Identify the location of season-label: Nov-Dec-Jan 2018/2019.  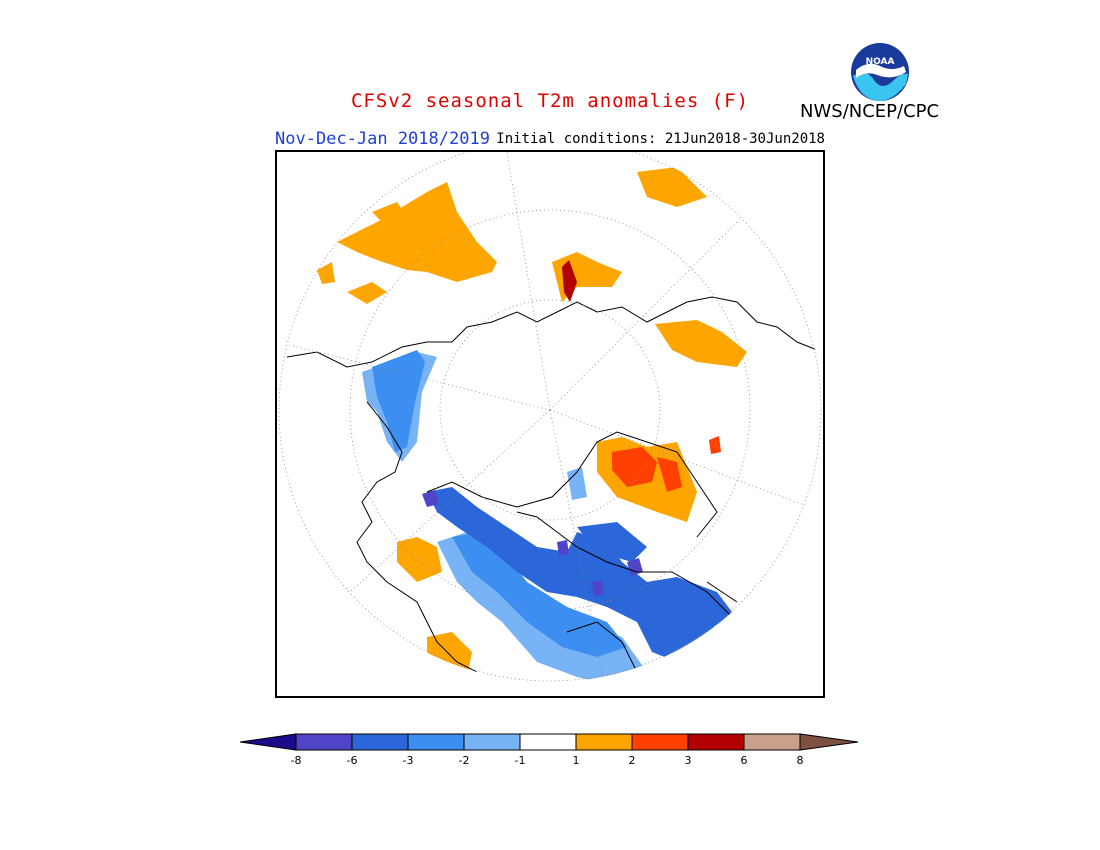
(382, 139).